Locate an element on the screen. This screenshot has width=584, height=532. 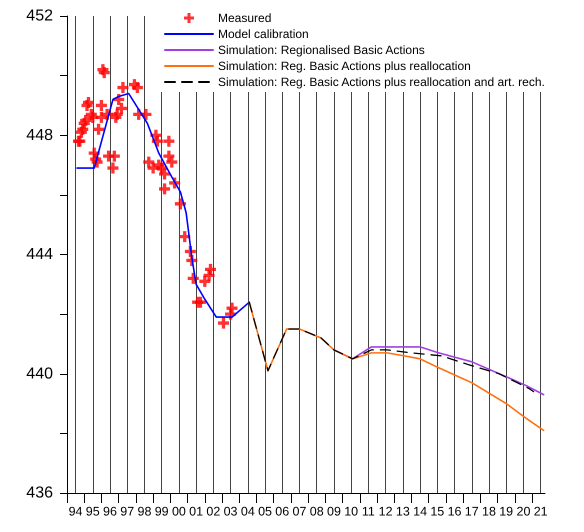
x-tick-label: 01 is located at coordinates (196, 511).